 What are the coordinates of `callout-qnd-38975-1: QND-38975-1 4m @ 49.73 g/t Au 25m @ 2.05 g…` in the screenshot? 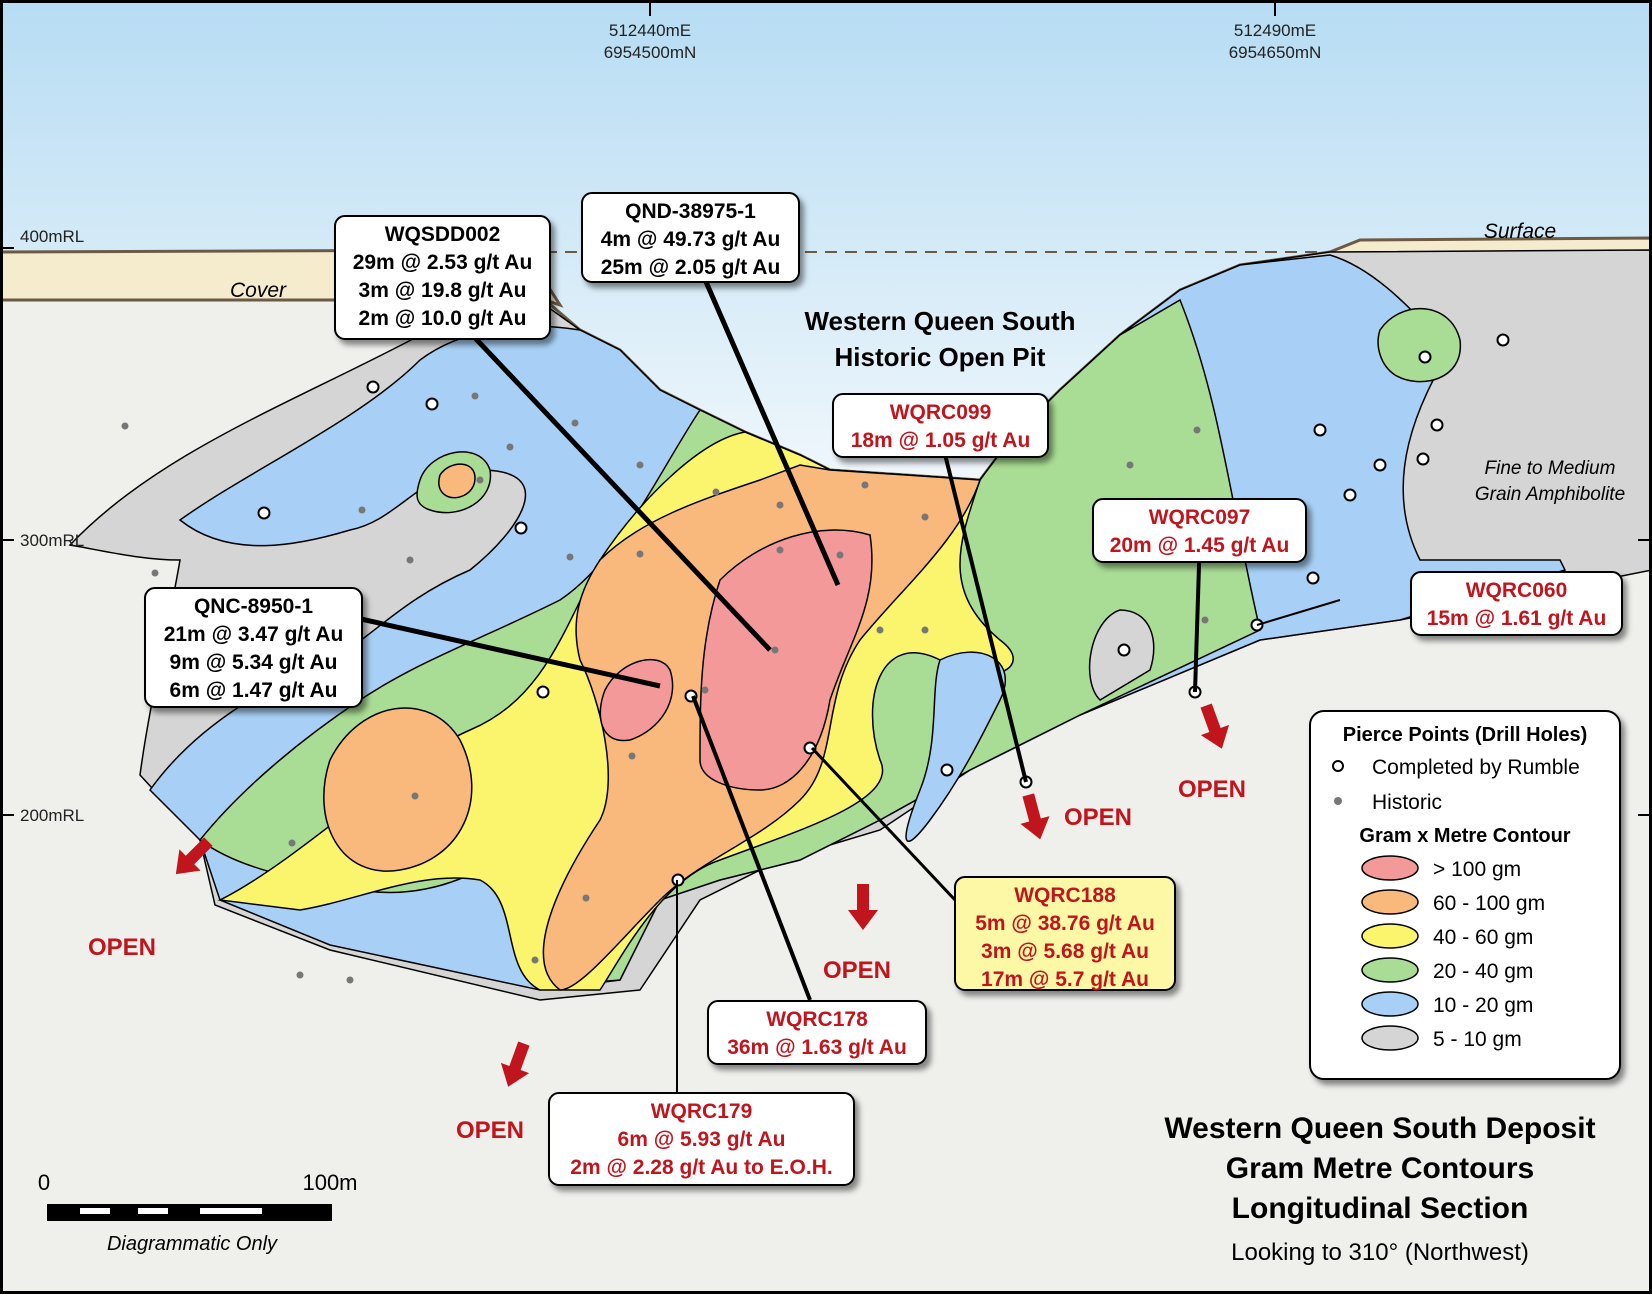 It's located at (690, 237).